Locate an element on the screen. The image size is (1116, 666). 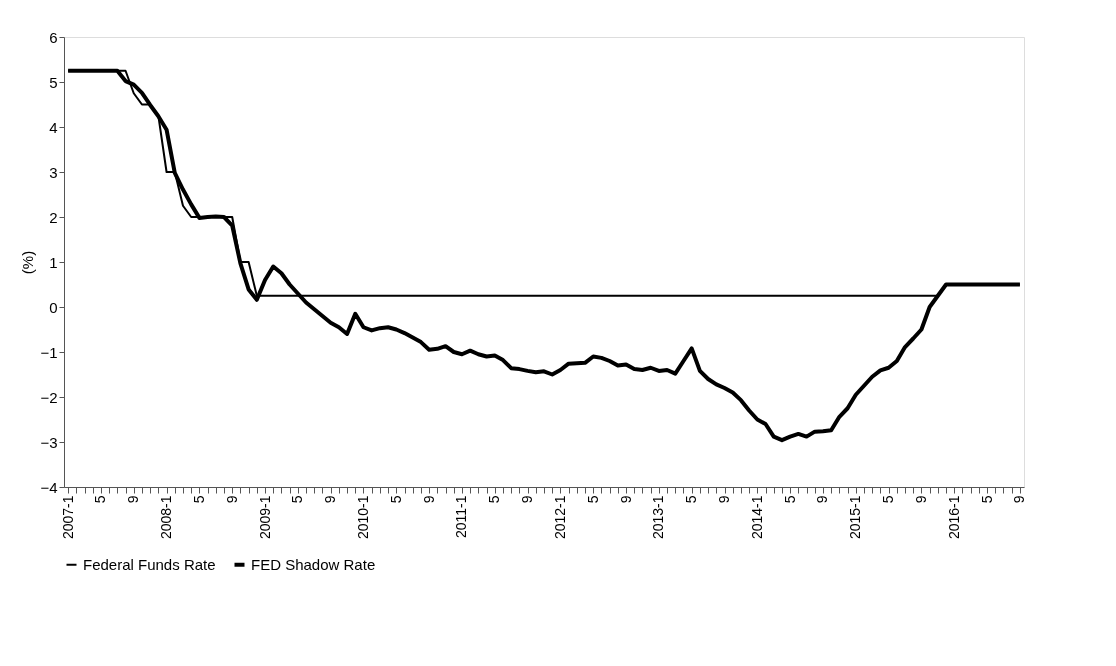
y-tick-label: 5 is located at coordinates (53, 82).